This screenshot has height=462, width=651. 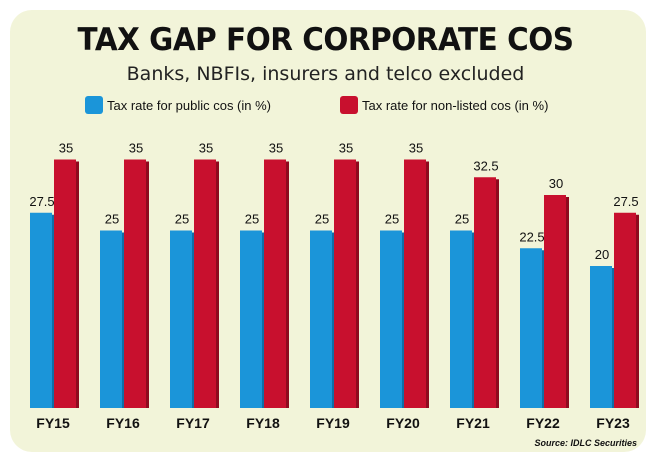 I want to click on bar-public-FY18, so click(x=251, y=319).